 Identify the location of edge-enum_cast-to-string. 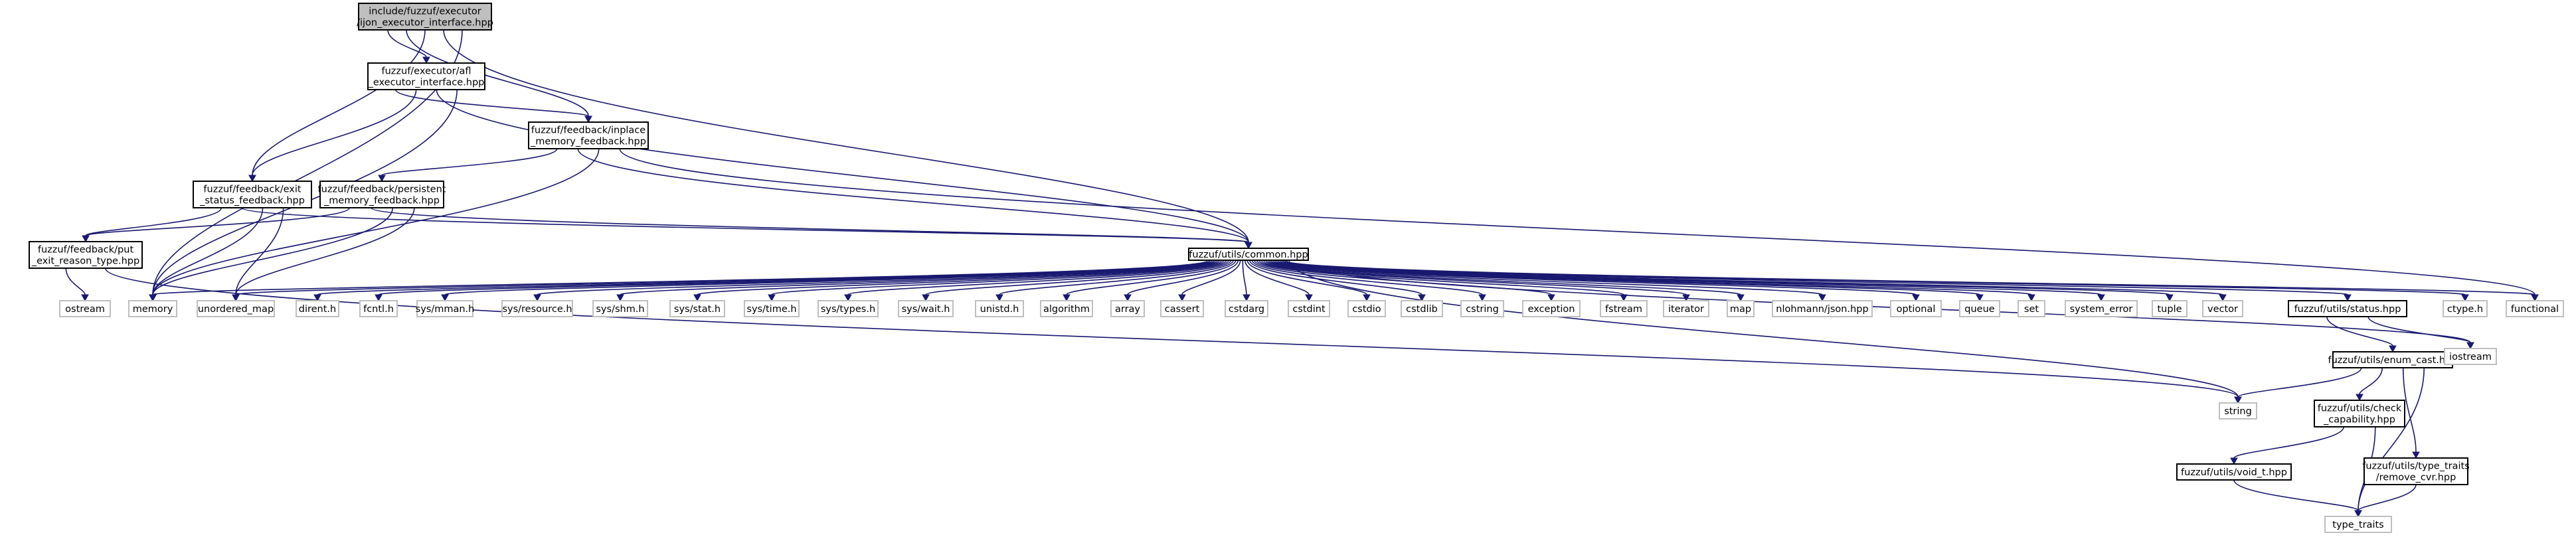
(2299, 382).